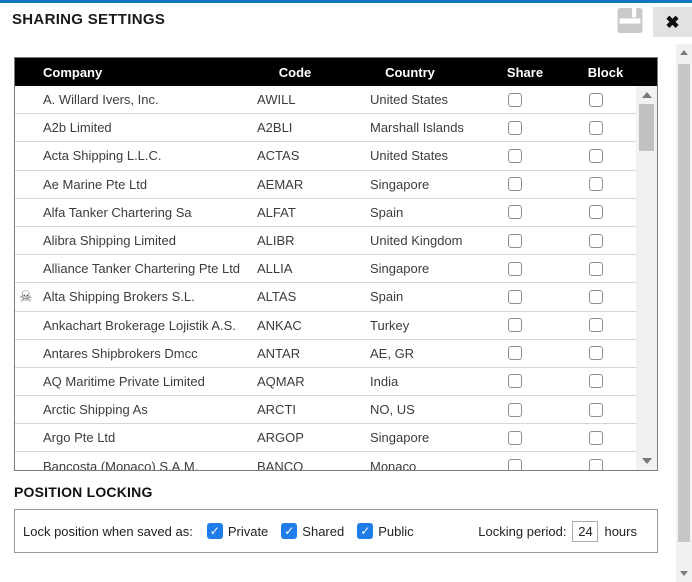 This screenshot has height=582, width=692. I want to click on country-cell: Marshall Islands, so click(417, 128).